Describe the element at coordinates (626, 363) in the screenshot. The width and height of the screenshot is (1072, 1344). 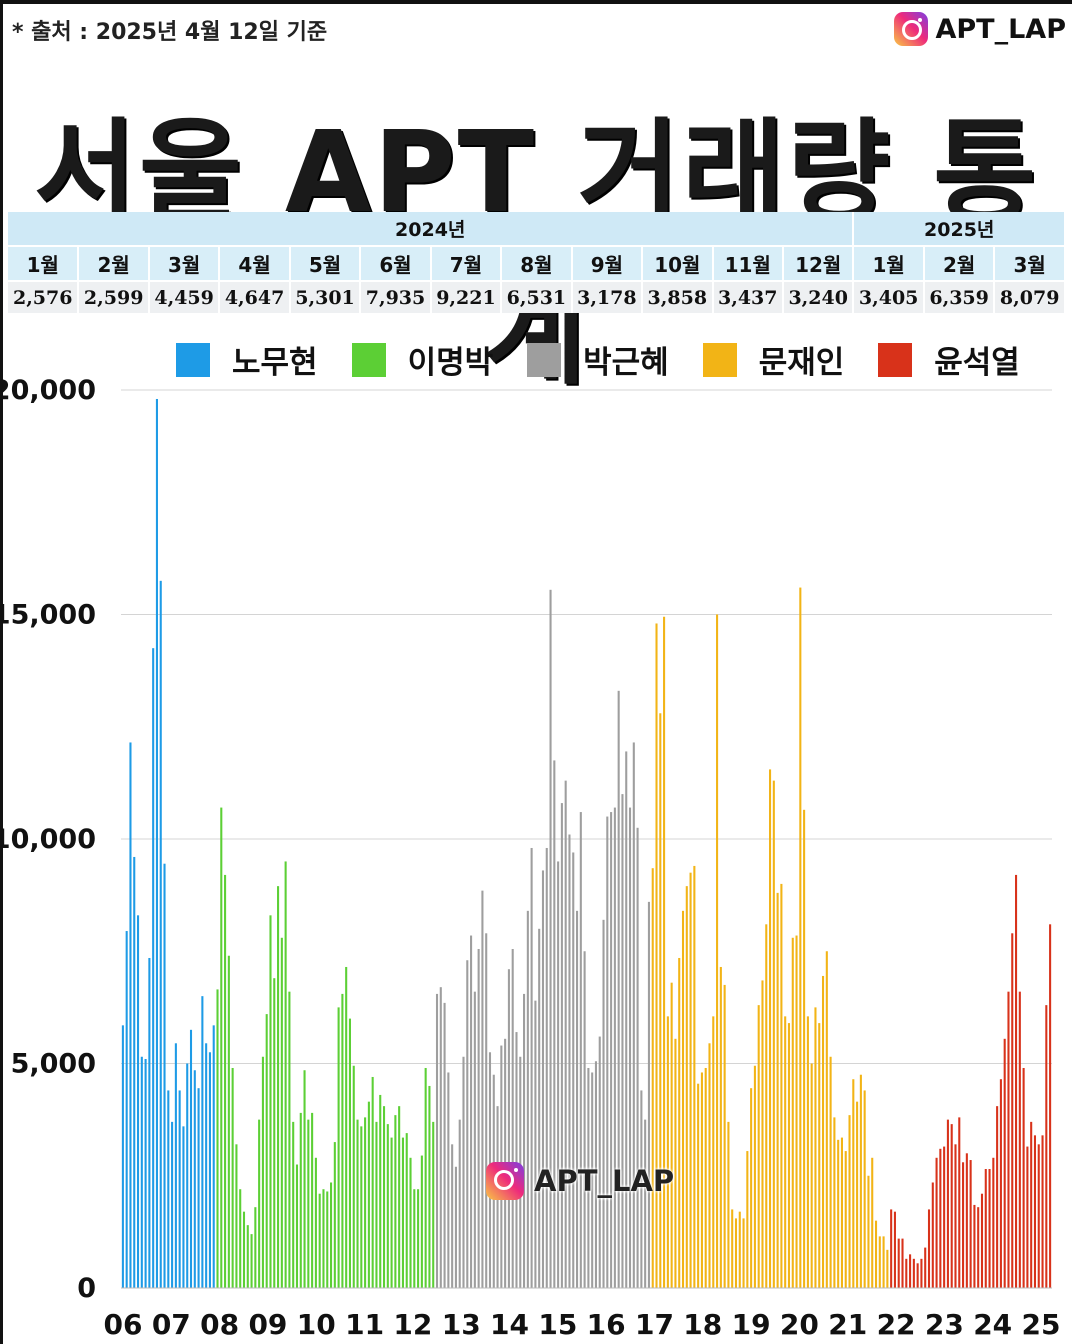
I see `legend-label-park: 박근혜` at that location.